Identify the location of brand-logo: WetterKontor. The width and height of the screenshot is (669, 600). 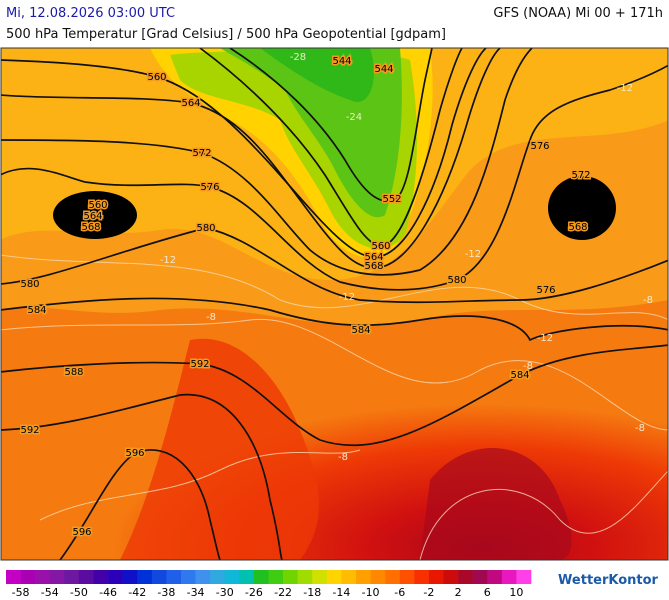
(608, 580).